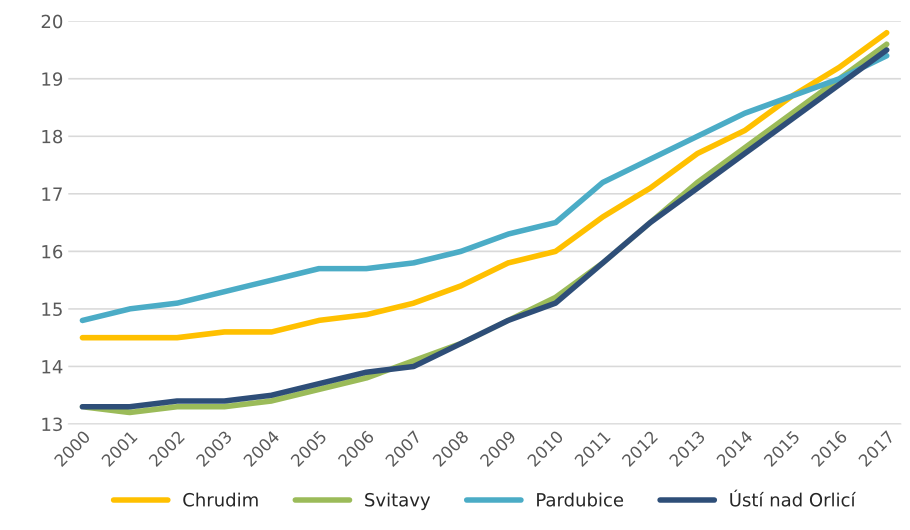 This screenshot has width=910, height=530. What do you see at coordinates (52, 137) in the screenshot?
I see `y-tick-label: 18` at bounding box center [52, 137].